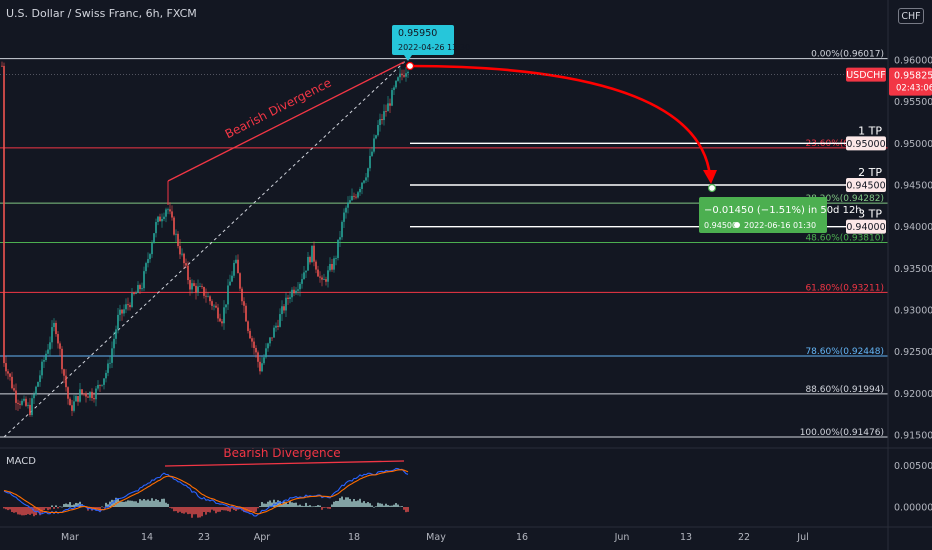 This screenshot has height=550, width=932. Describe the element at coordinates (780, 225) in the screenshot. I see `projection-date: 2022-06-16 01:30` at that location.